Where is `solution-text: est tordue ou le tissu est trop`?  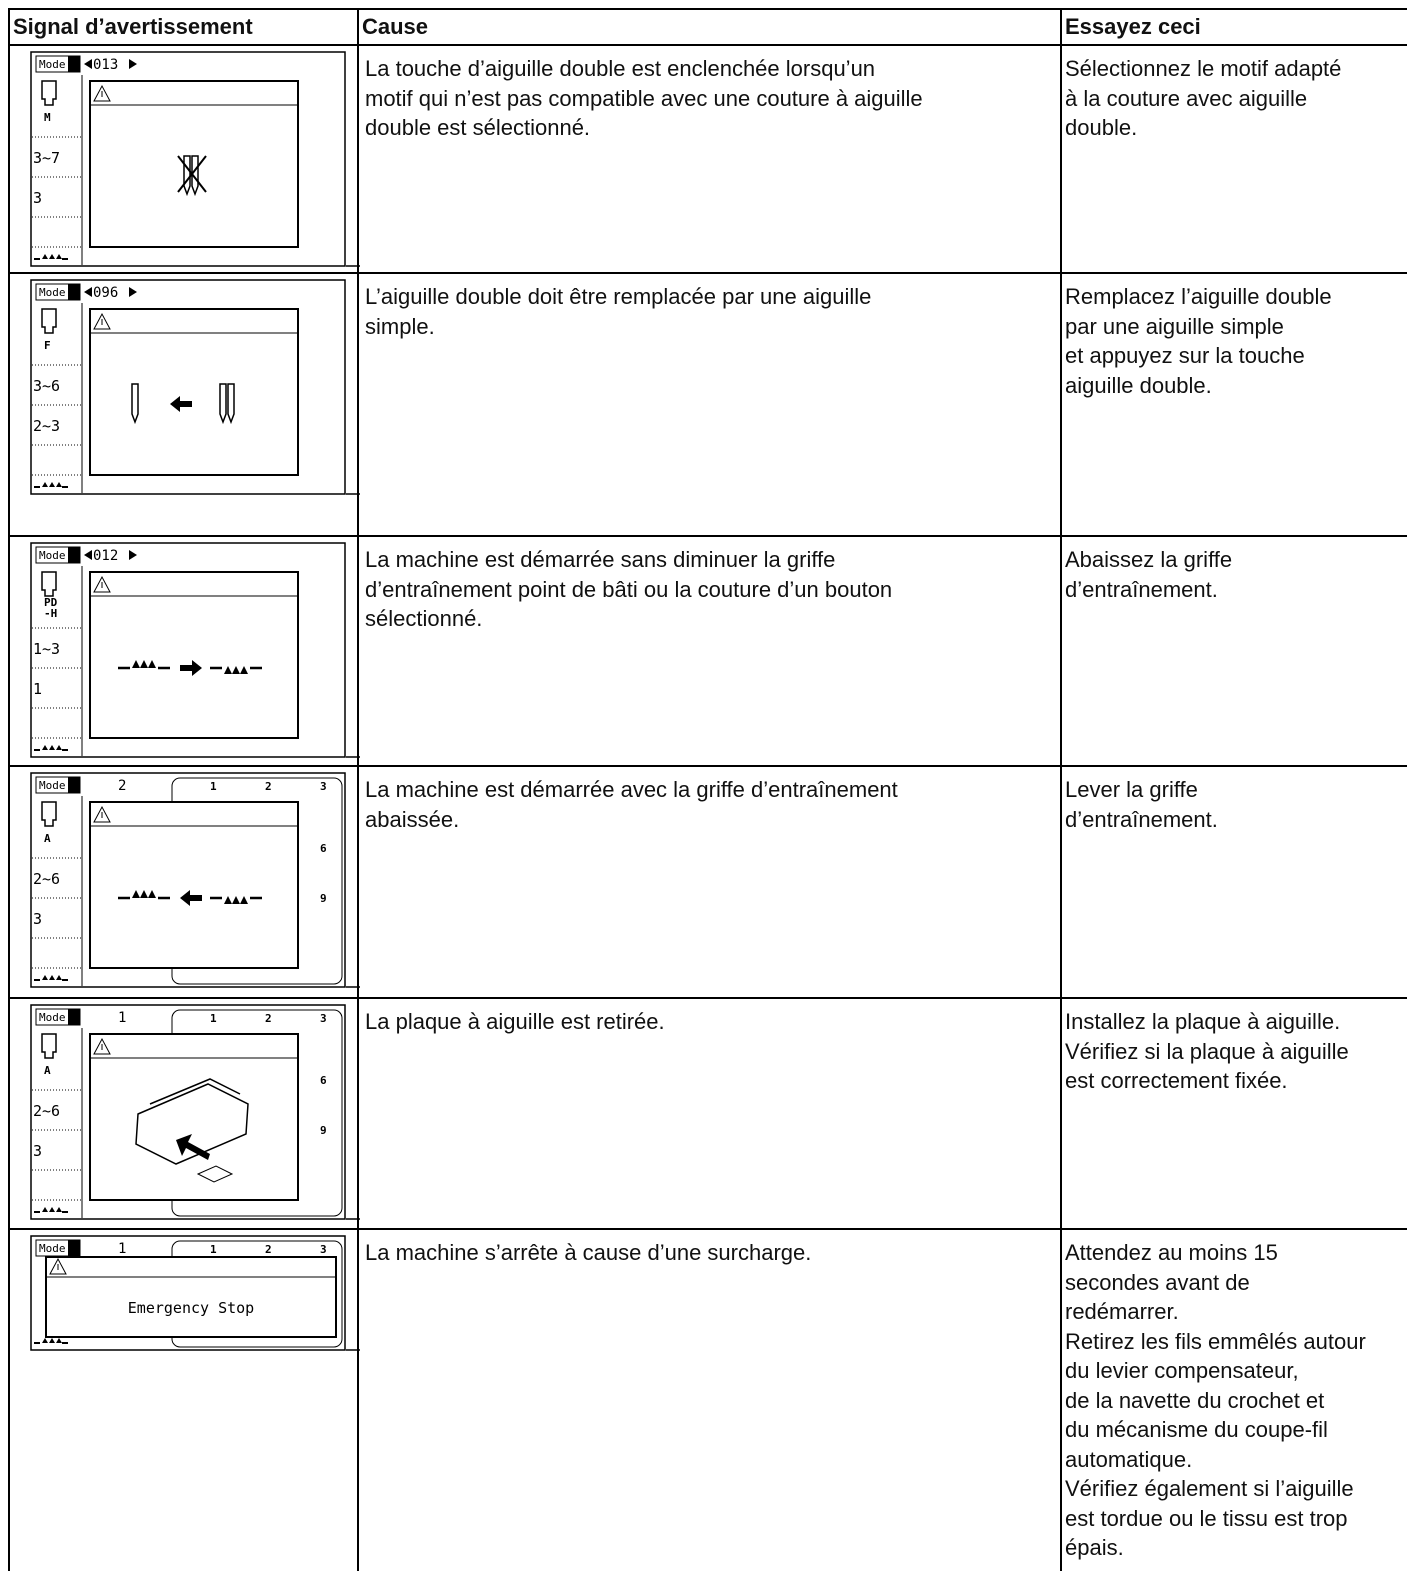 solution-text: est tordue ou le tissu est trop is located at coordinates (1206, 1518).